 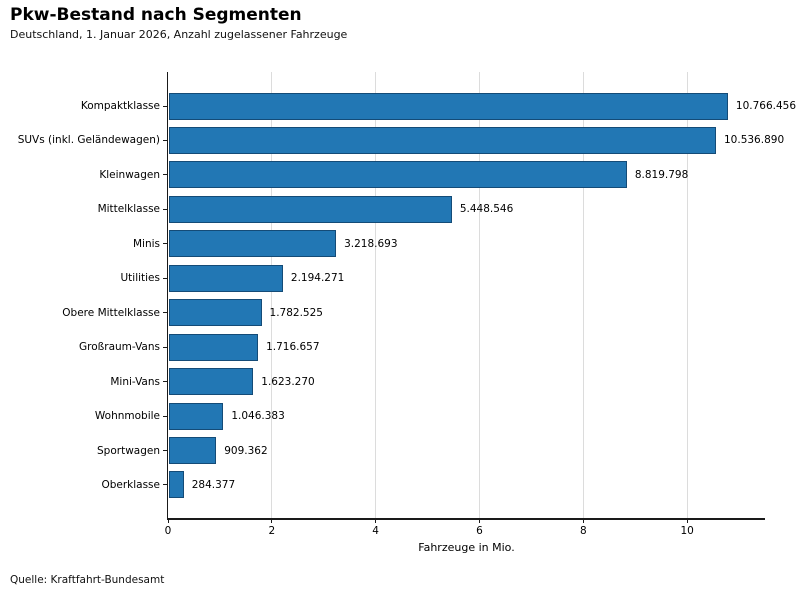 What do you see at coordinates (88, 140) in the screenshot?
I see `category-label: SUVs (inkl. Geländewagen)` at bounding box center [88, 140].